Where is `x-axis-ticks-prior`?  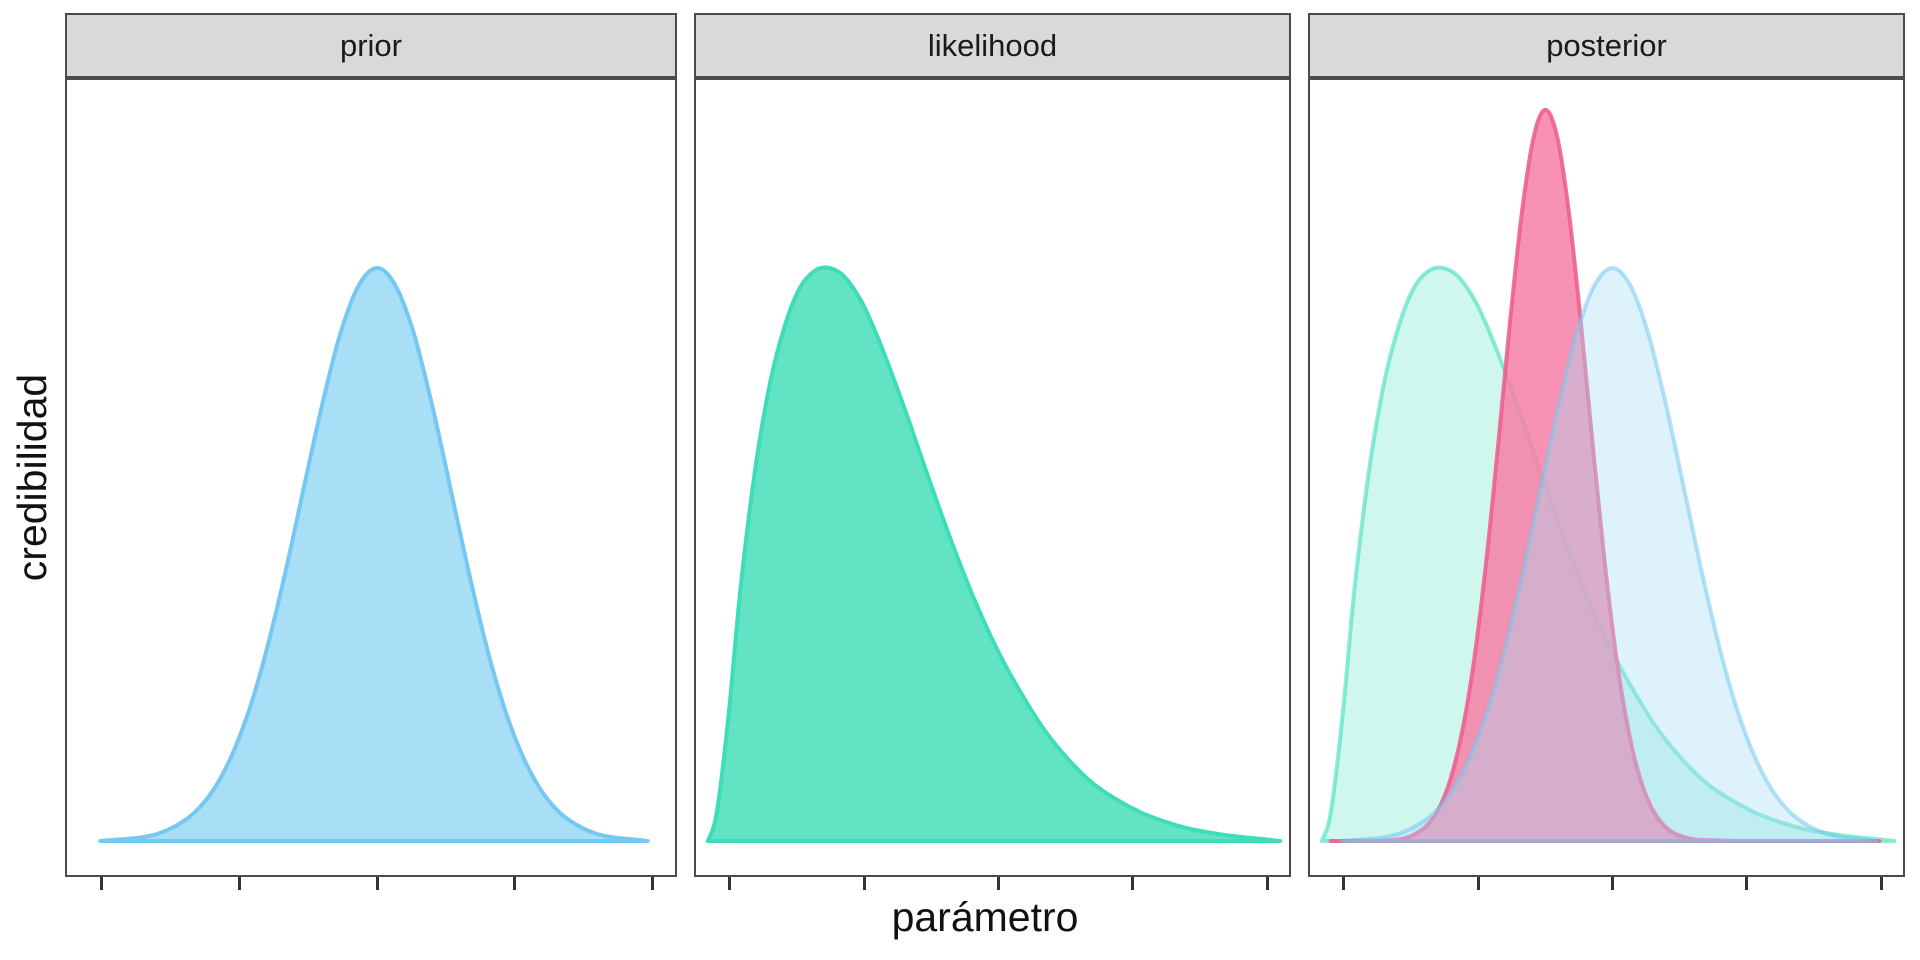
x-axis-ticks-prior is located at coordinates (371, 884).